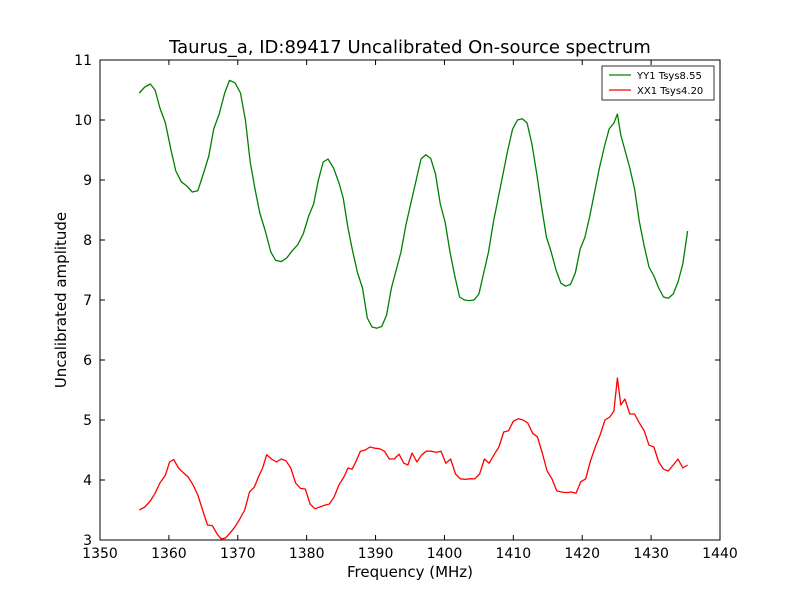 This screenshot has height=600, width=800. What do you see at coordinates (87, 361) in the screenshot?
I see `y-tick-label: 6` at bounding box center [87, 361].